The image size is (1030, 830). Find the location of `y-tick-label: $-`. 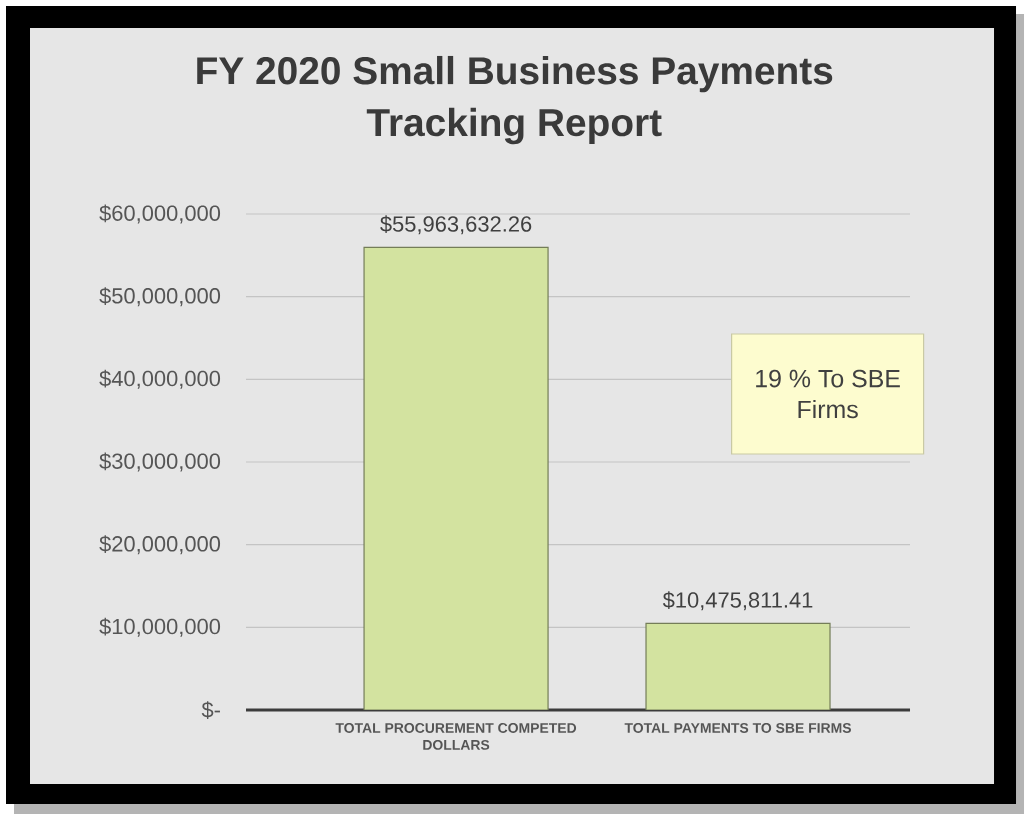

y-tick-label: $- is located at coordinates (210, 710).